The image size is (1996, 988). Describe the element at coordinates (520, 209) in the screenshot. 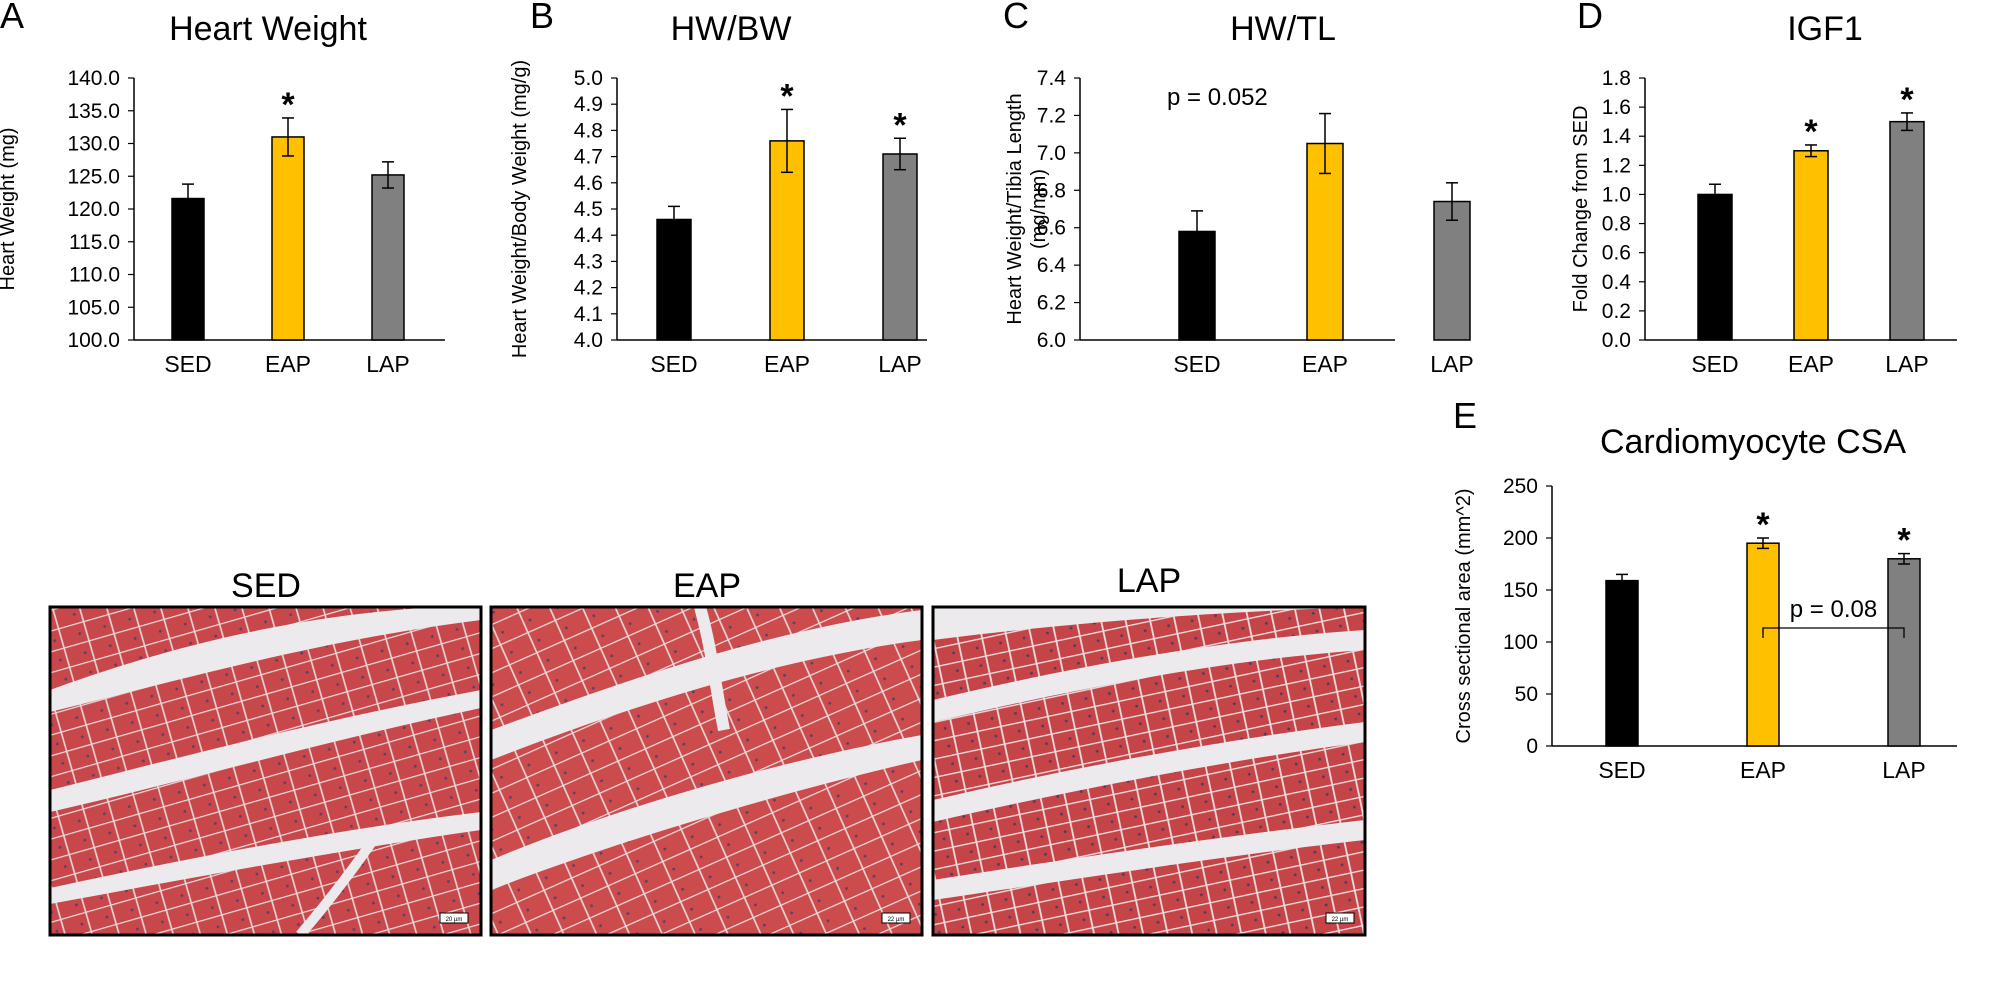

I see `y-axis-label-b: Heart Weight/Body Weight (mg/g)` at that location.